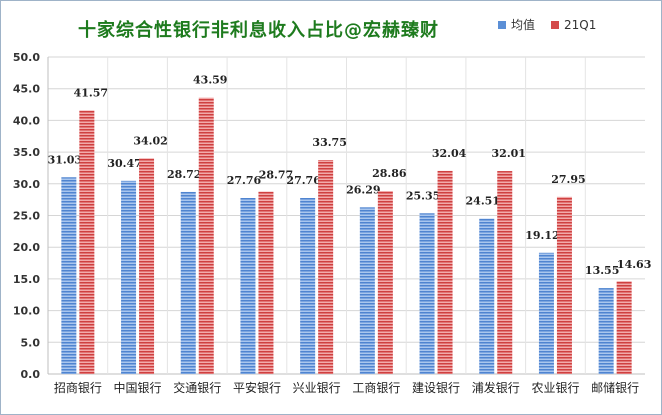 The height and width of the screenshot is (415, 662). I want to click on y-tick-label: 0.0, so click(31, 374).